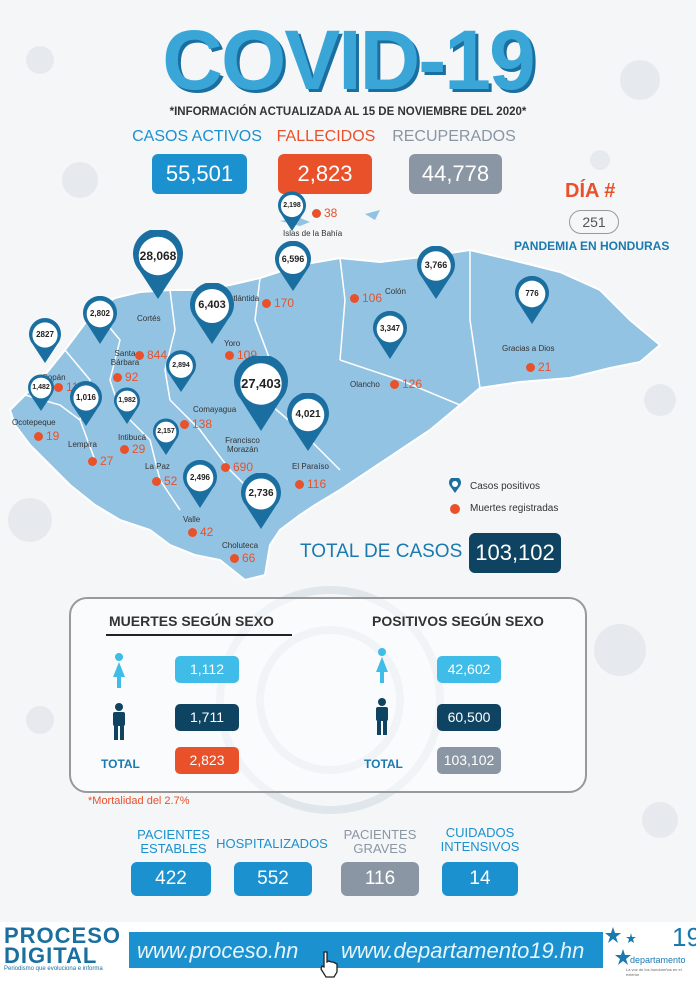  What do you see at coordinates (197, 136) in the screenshot?
I see `casos-activos-label: CASOS ACTIVOS` at bounding box center [197, 136].